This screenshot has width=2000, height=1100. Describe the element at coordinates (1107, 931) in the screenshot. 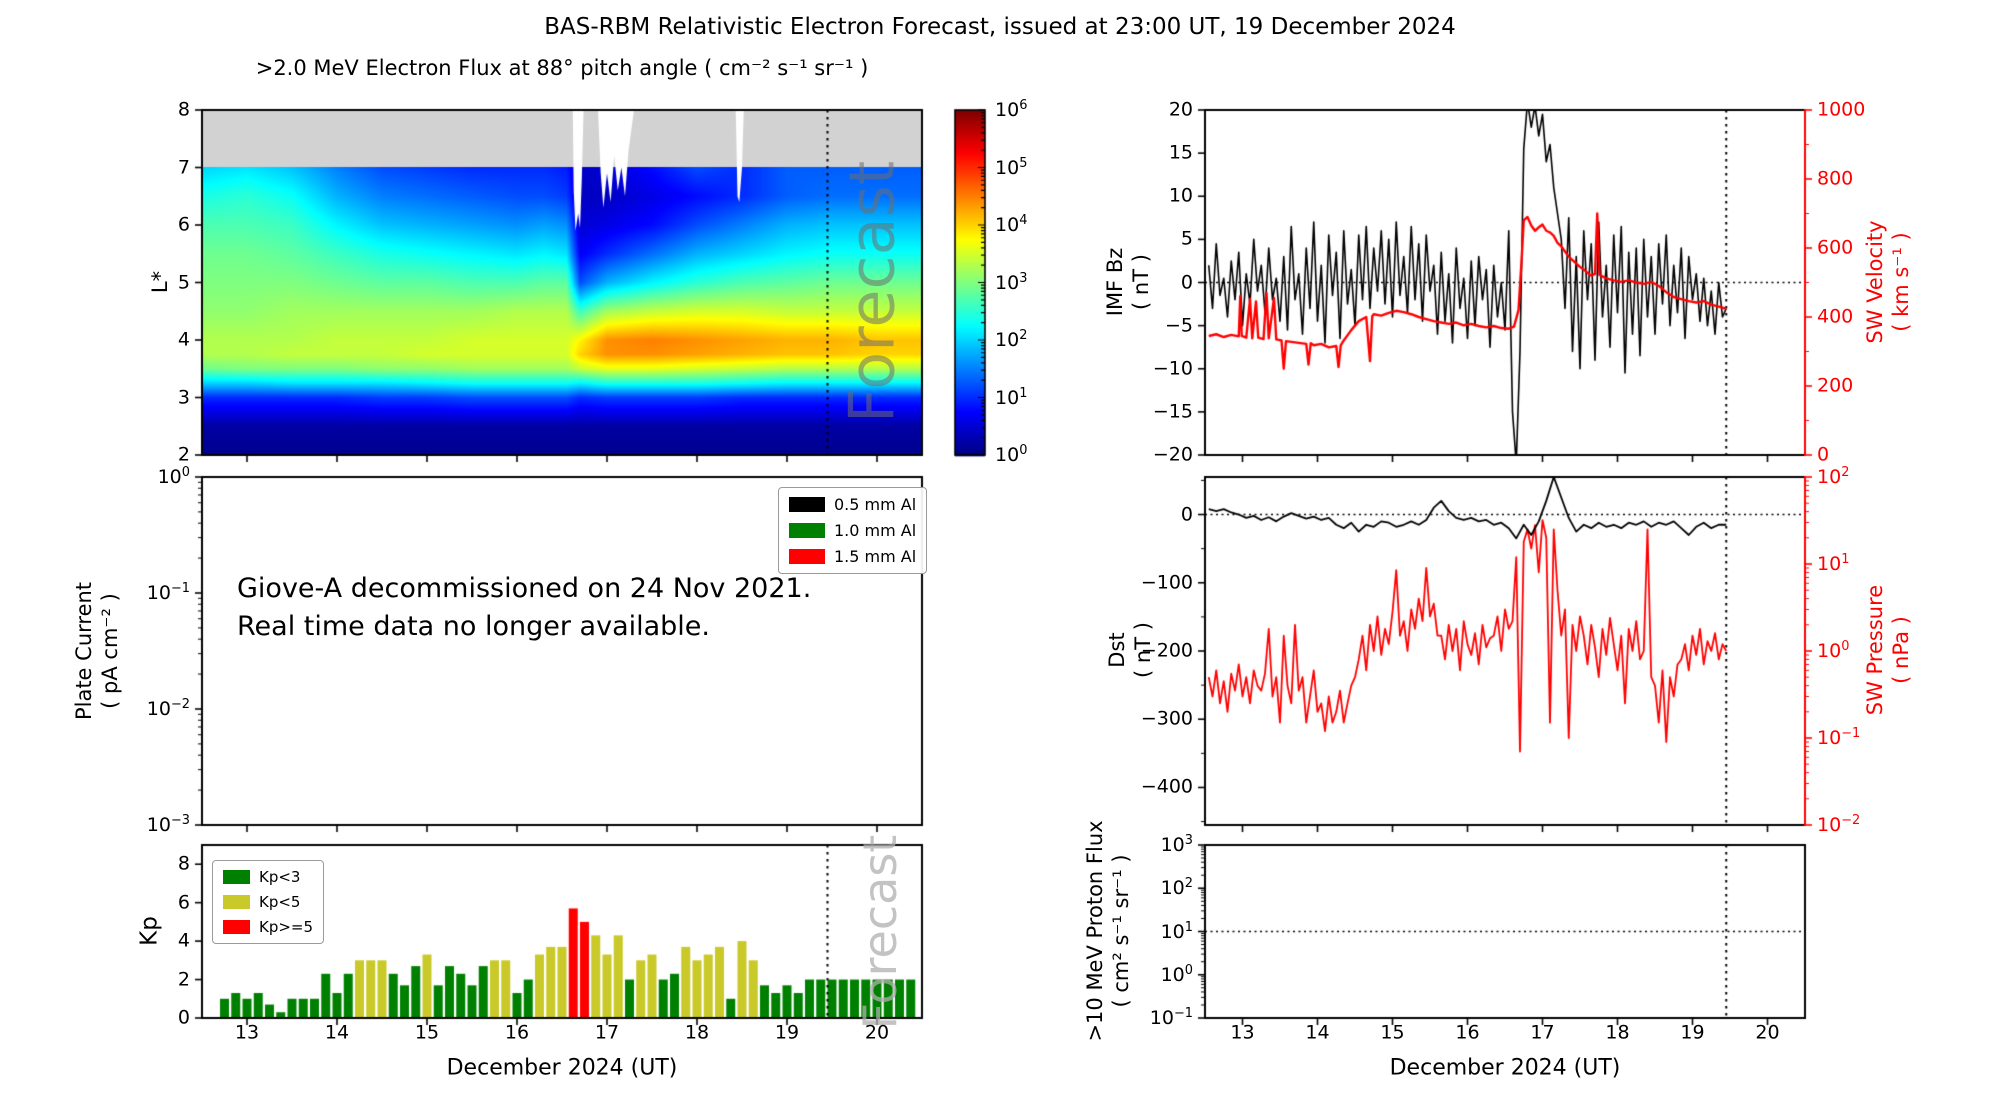

I see `proton-flux-axis-label: >10 MeV Proton Flux( cm² s⁻¹ sr⁻¹ )` at that location.